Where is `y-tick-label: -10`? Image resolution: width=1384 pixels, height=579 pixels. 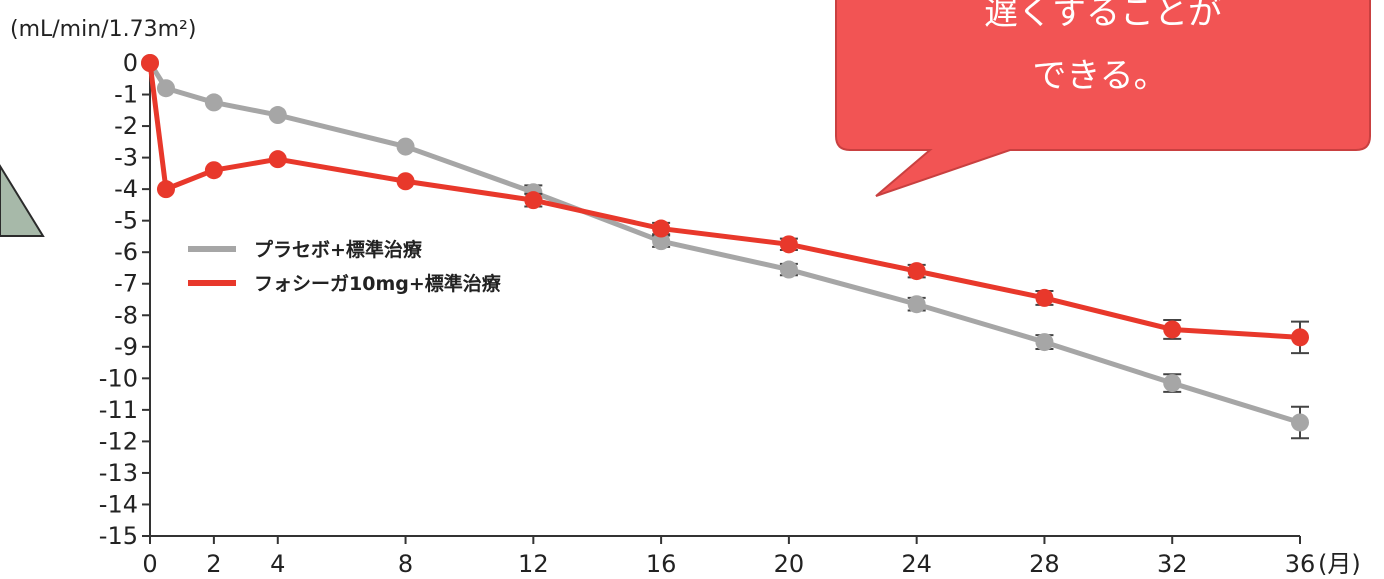 y-tick-label: -10 is located at coordinates (118, 378).